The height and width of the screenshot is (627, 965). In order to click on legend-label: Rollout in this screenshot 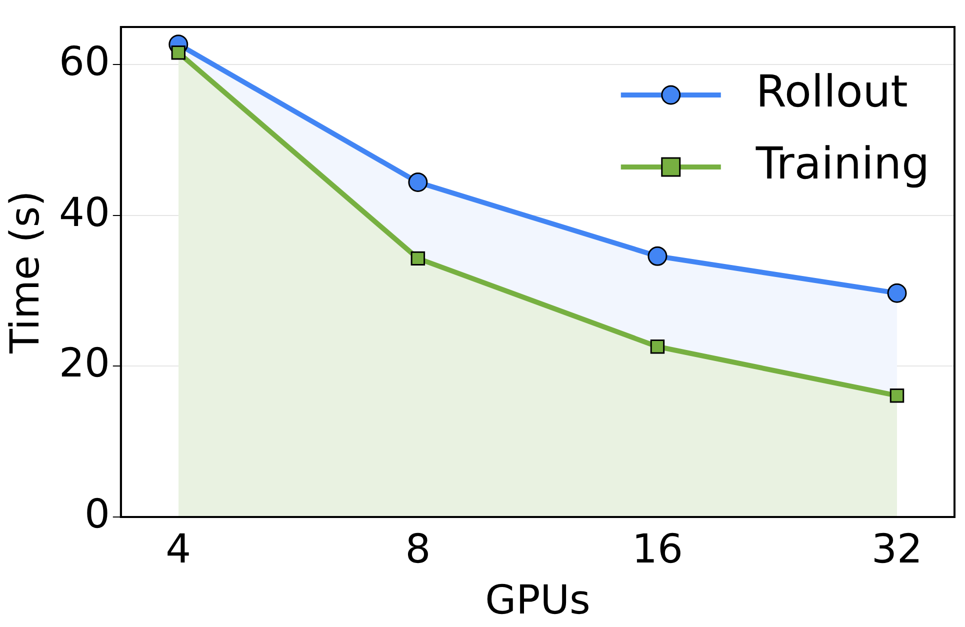, I will do `click(832, 92)`.